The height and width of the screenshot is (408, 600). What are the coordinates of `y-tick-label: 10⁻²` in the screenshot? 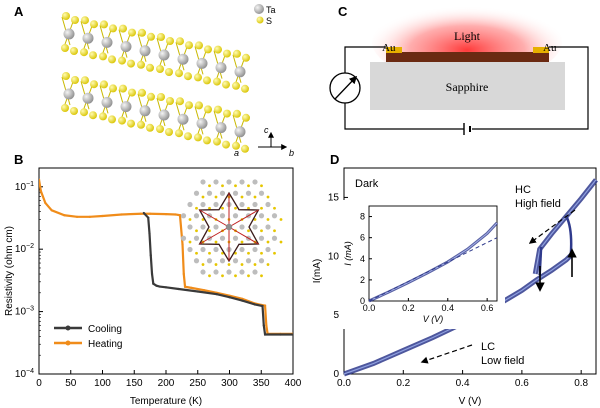 It's located at (24, 249).